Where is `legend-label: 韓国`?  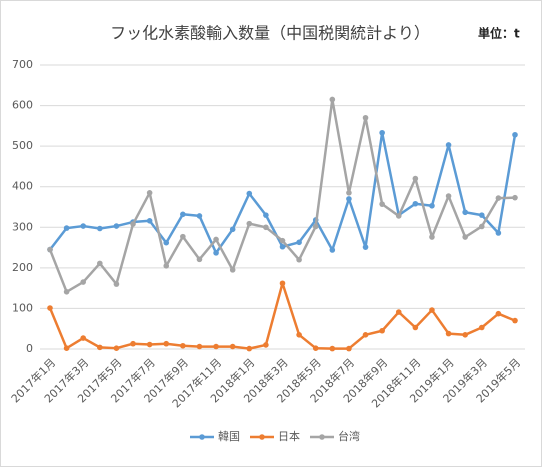 legend-label: 韓国 is located at coordinates (229, 436).